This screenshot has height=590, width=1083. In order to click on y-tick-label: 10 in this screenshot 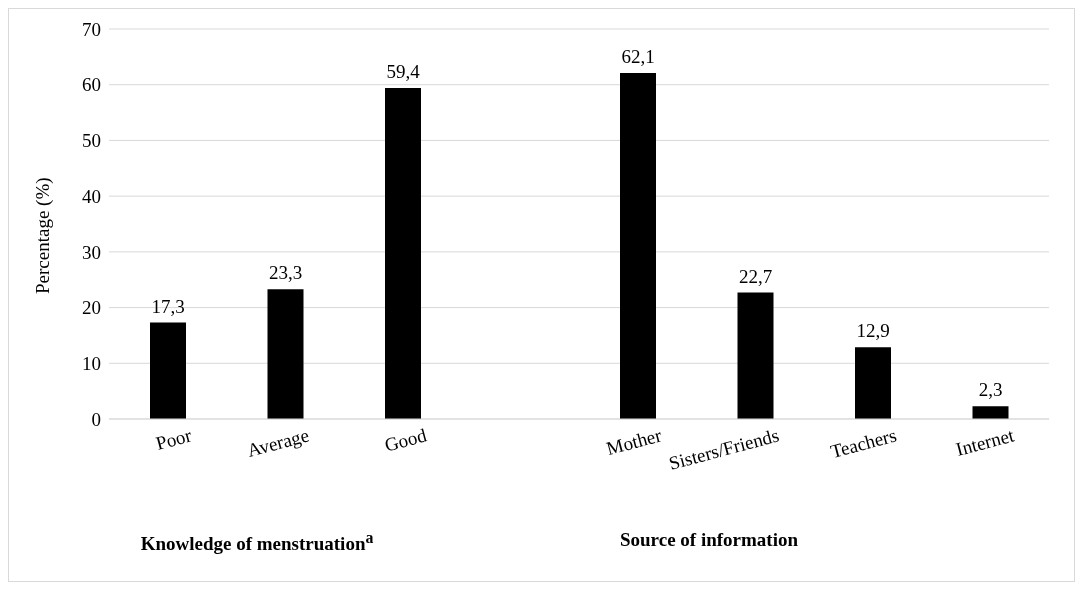, I will do `click(91, 364)`.